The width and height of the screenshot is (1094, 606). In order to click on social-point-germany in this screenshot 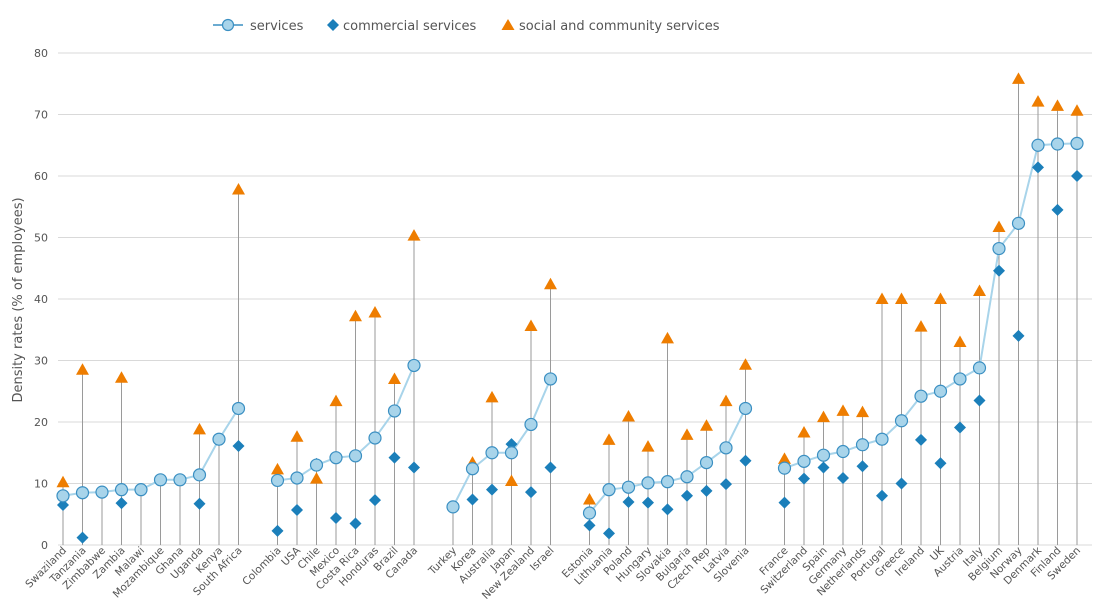, I will do `click(843, 410)`.